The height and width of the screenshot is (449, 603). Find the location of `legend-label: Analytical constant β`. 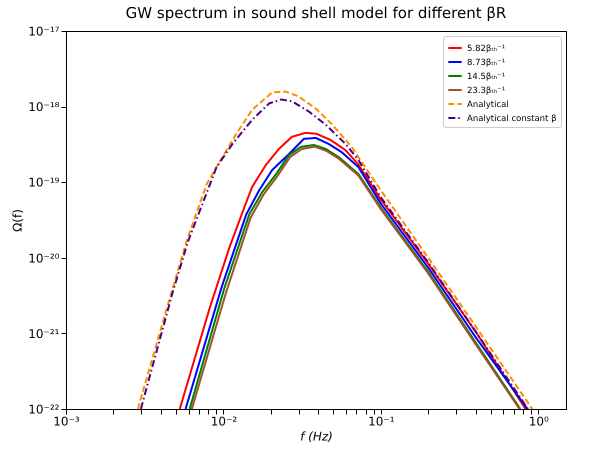

legend-label: Analytical constant β is located at coordinates (512, 119).